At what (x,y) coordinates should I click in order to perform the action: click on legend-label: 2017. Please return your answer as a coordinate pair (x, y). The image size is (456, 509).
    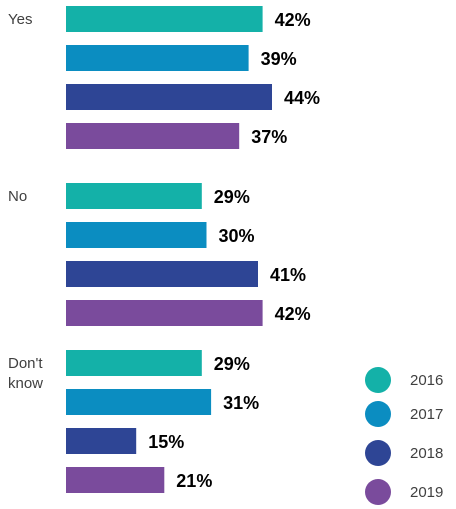
    Looking at the image, I should click on (426, 414).